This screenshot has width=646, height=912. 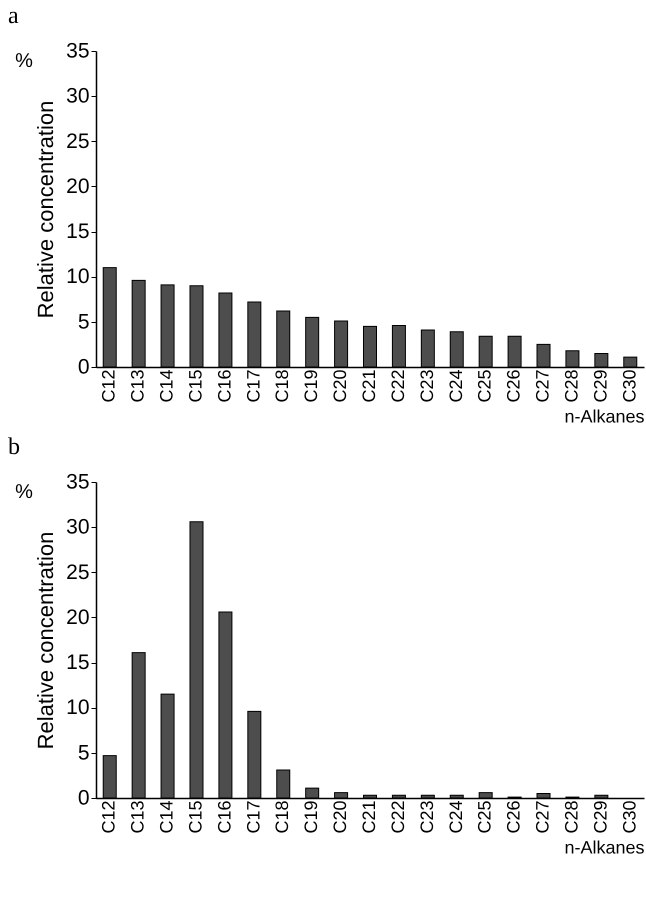 I want to click on chart-title: b, so click(x=14, y=447).